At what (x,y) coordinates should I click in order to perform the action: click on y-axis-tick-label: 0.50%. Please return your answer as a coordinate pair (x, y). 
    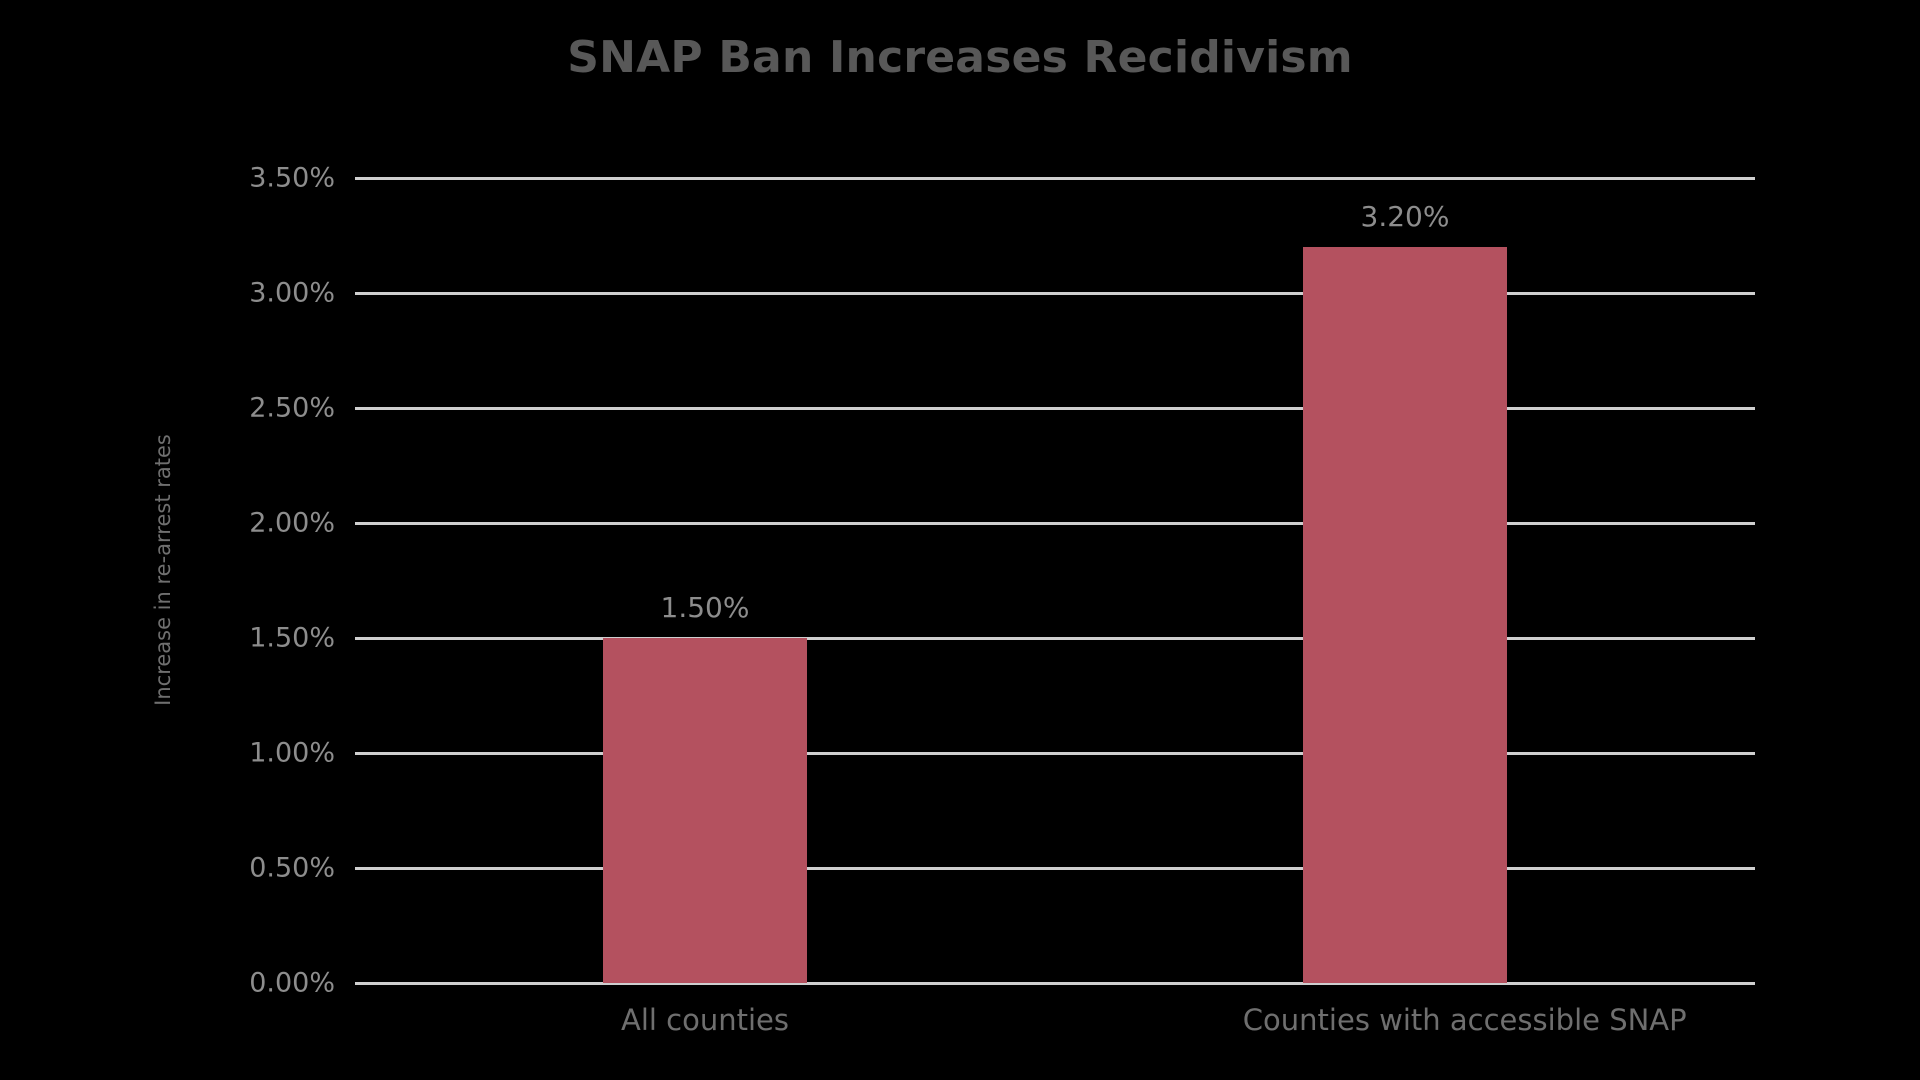
    Looking at the image, I should click on (292, 868).